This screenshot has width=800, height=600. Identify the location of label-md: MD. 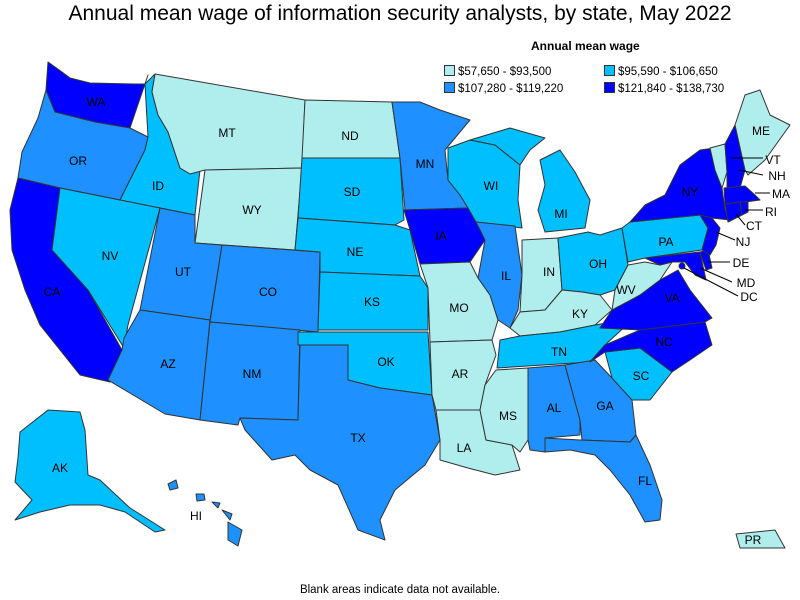
(746, 283).